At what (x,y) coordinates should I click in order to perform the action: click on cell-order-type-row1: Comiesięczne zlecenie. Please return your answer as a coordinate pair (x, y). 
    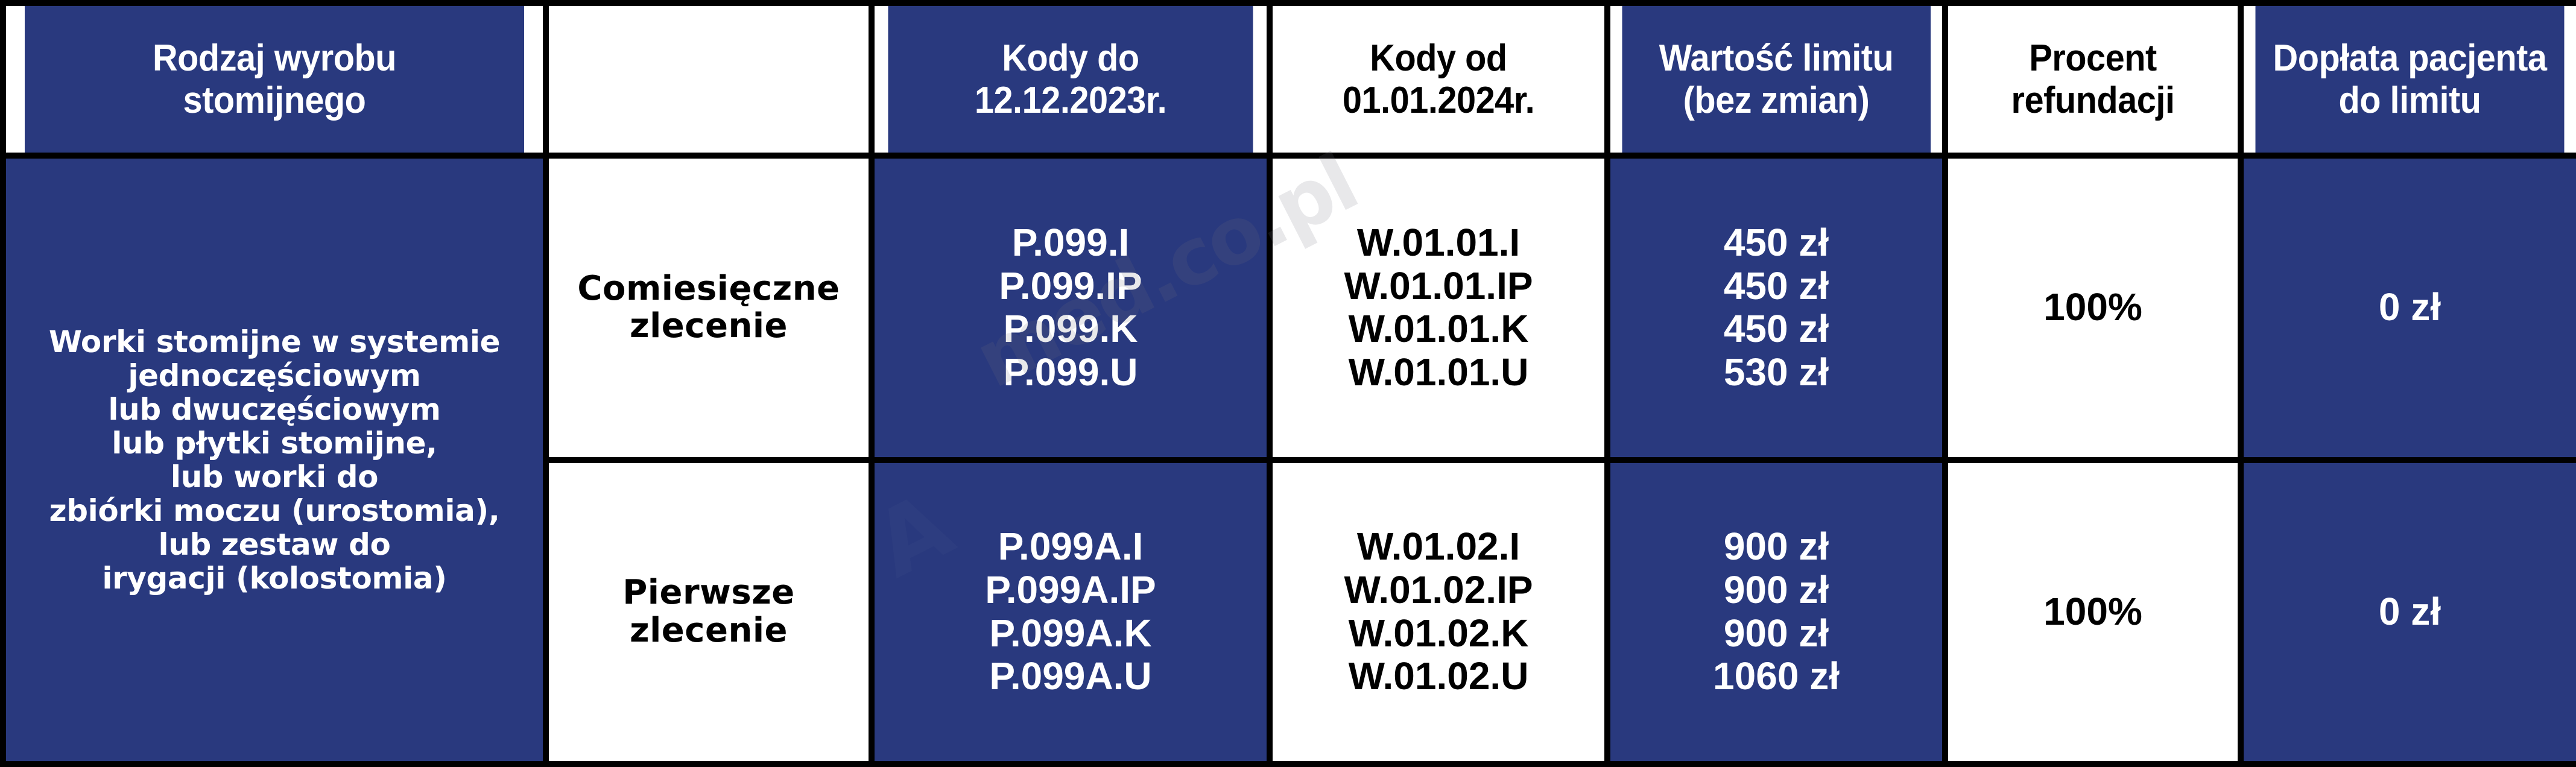
    Looking at the image, I should click on (709, 308).